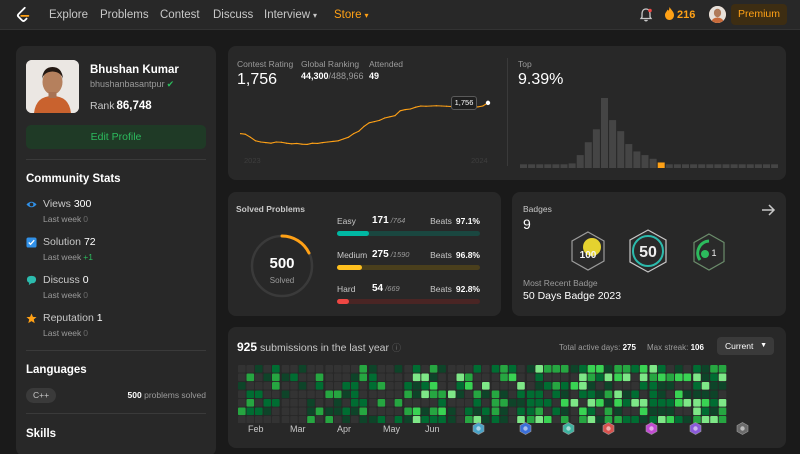 The image size is (800, 454). I want to click on difficulty-hard: Hard 54/669 Beats 92.8%, so click(408, 296).